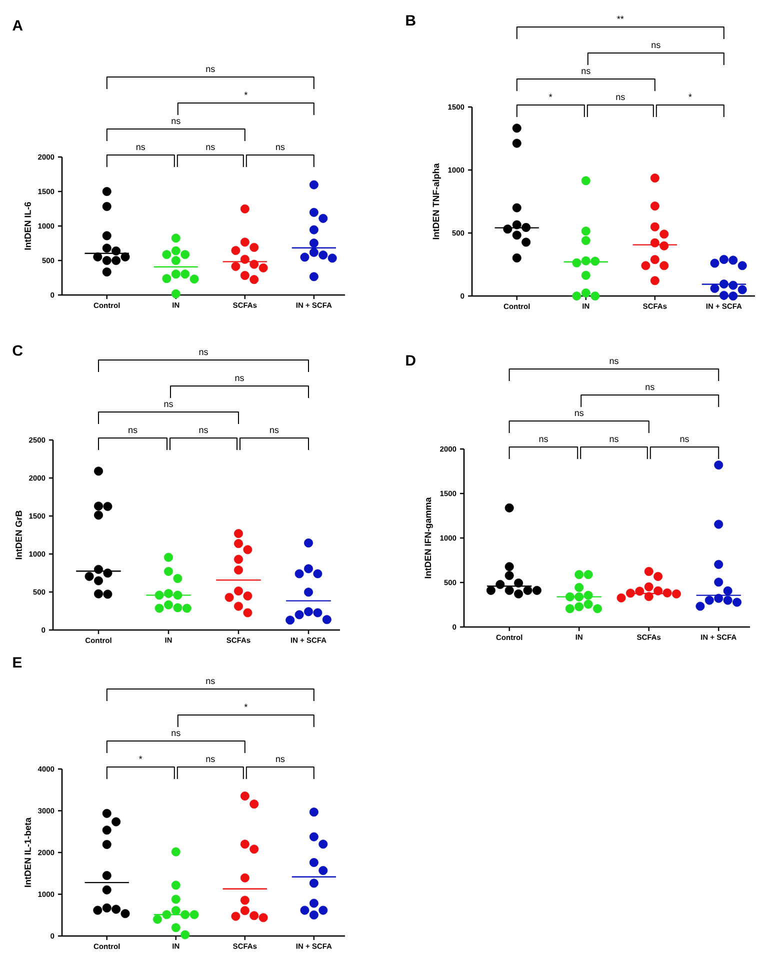  I want to click on chart-title: C, so click(17, 350).